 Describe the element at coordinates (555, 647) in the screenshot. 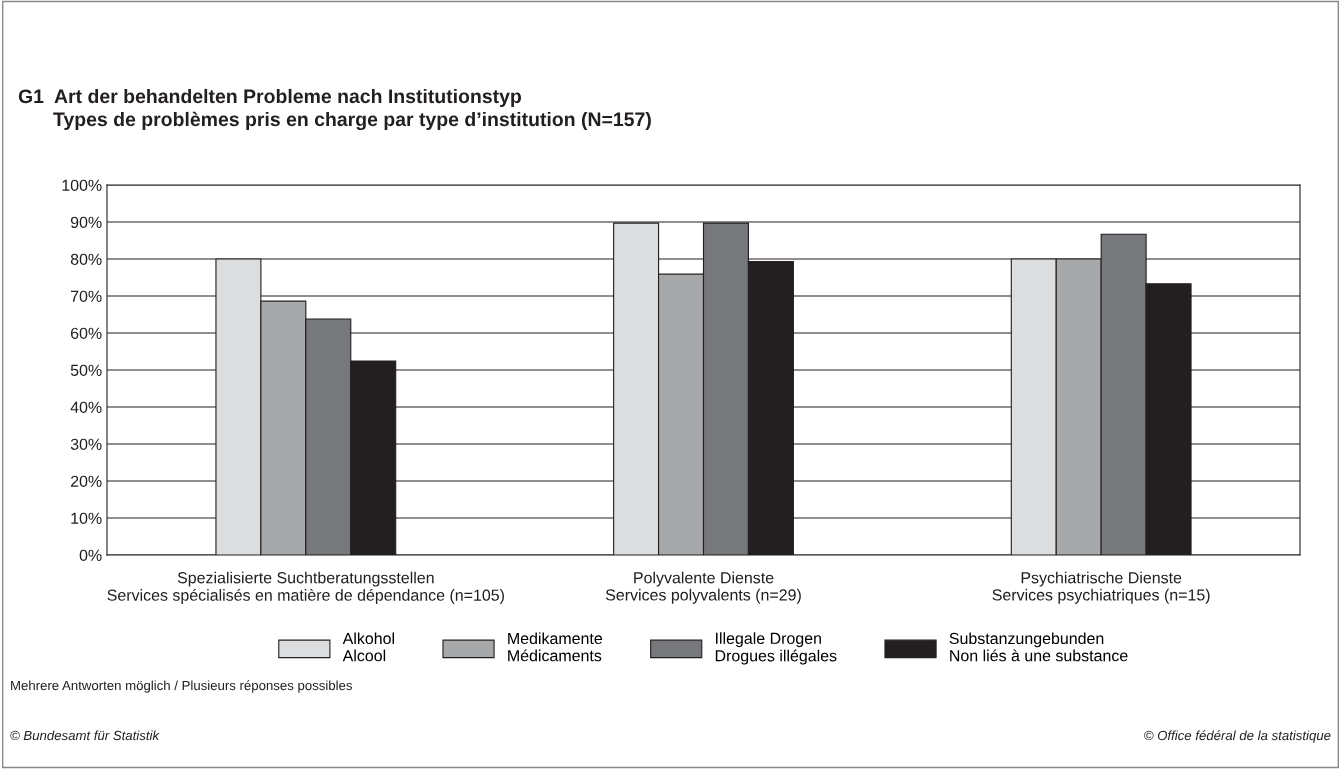

I see `legend-label: Medikamente Médicaments` at that location.